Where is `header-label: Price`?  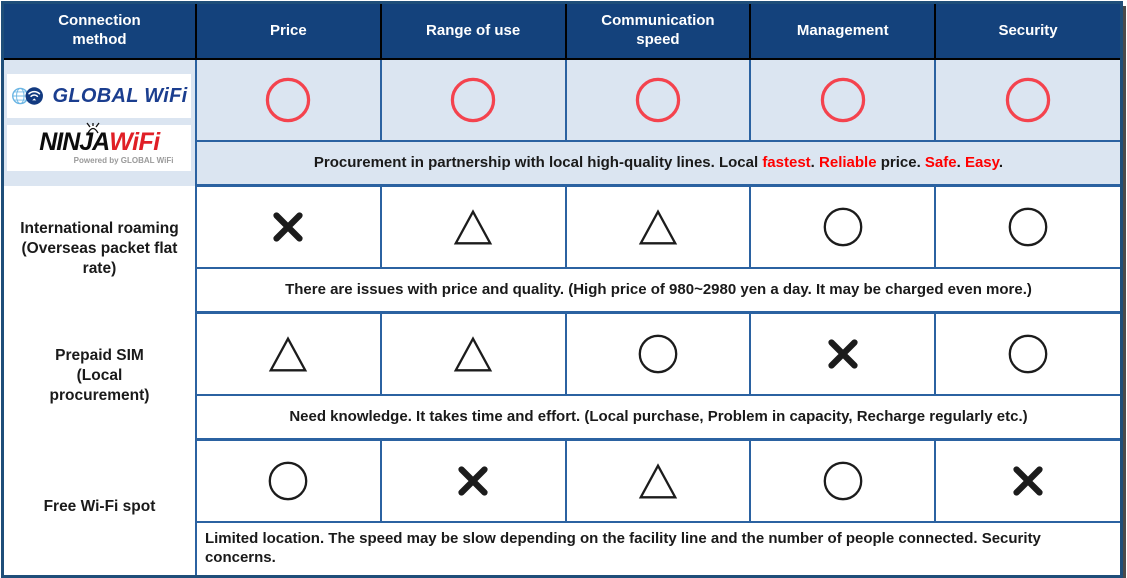
header-label: Price is located at coordinates (288, 30).